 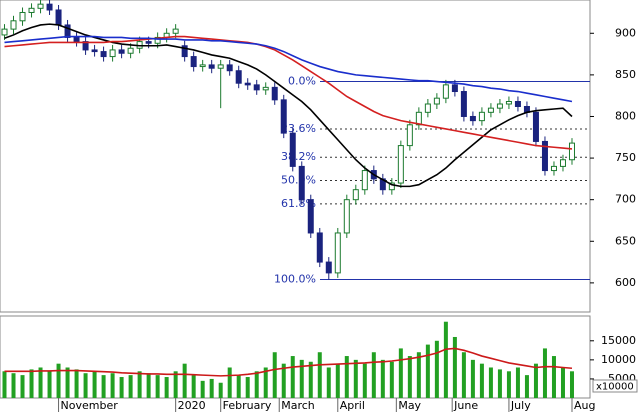 What do you see at coordinates (298, 180) in the screenshot?
I see `fib-label: 50.0%` at bounding box center [298, 180].